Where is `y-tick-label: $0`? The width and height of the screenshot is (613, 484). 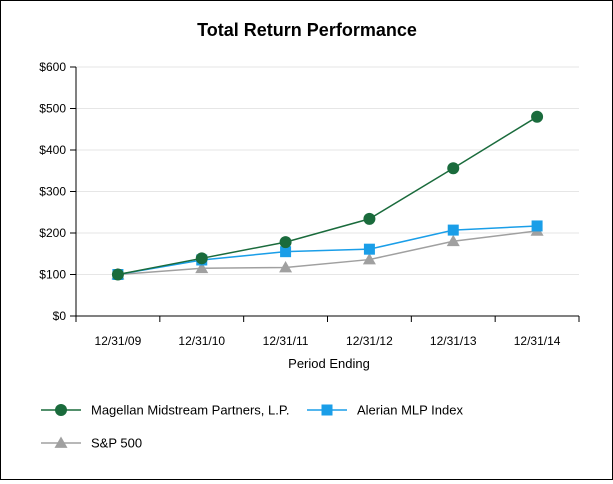 y-tick-label: $0 is located at coordinates (60, 316).